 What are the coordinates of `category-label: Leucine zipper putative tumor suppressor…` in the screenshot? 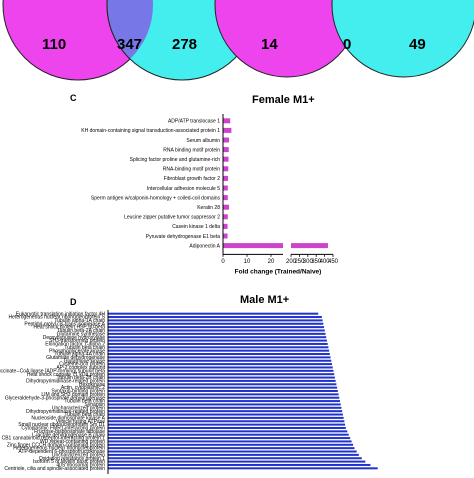 It's located at (172, 218).